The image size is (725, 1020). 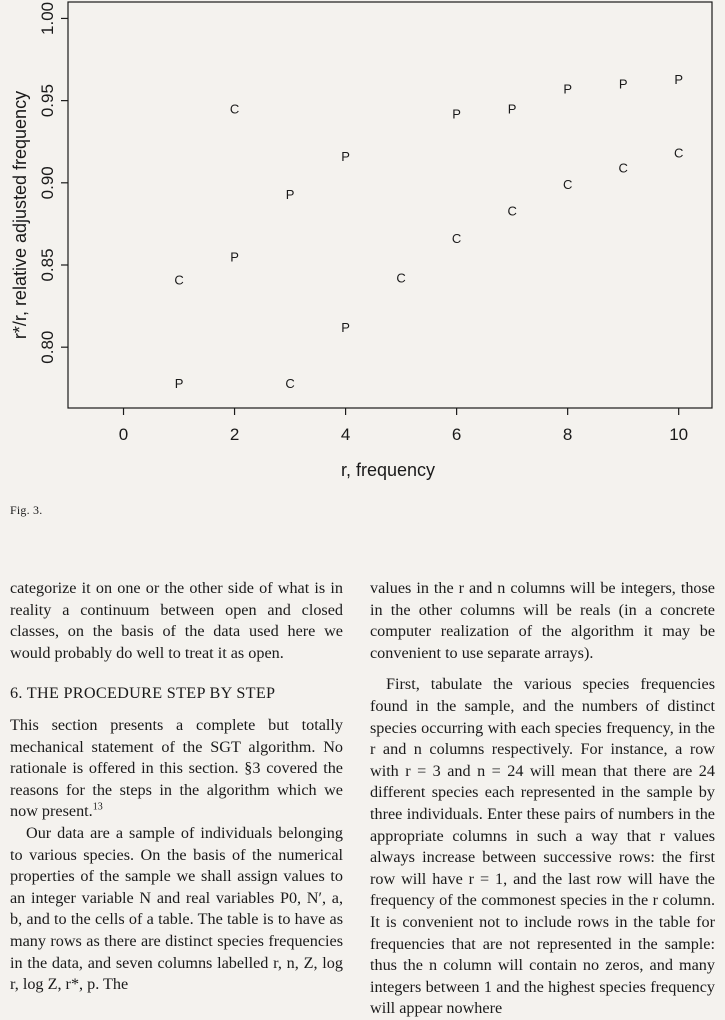 I want to click on y-tick-label: 0.95, so click(x=47, y=100).